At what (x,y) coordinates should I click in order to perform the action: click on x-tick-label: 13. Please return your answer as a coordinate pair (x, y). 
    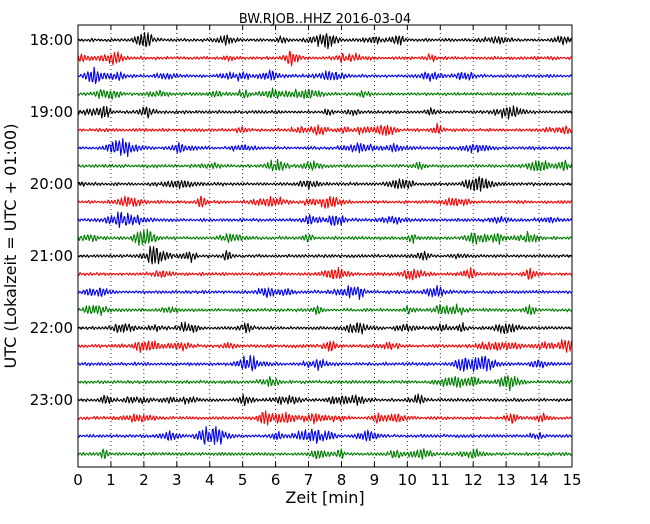
    Looking at the image, I should click on (506, 480).